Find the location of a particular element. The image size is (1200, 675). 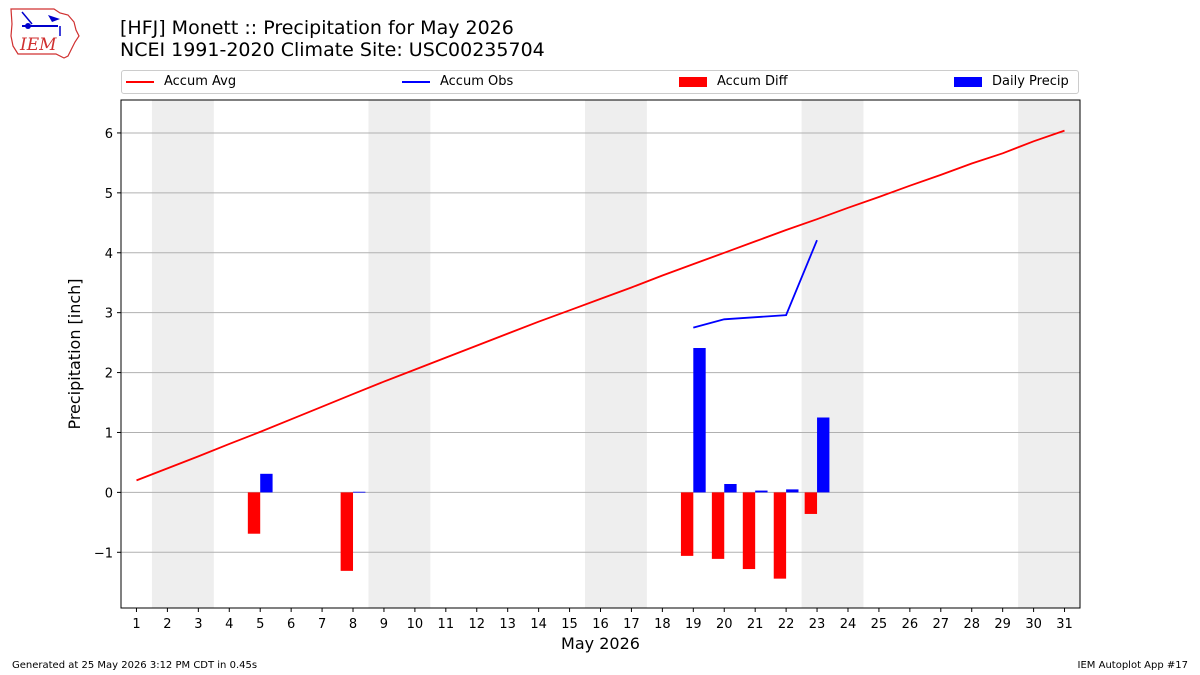

legend-swatch-accum-obs is located at coordinates (416, 82).